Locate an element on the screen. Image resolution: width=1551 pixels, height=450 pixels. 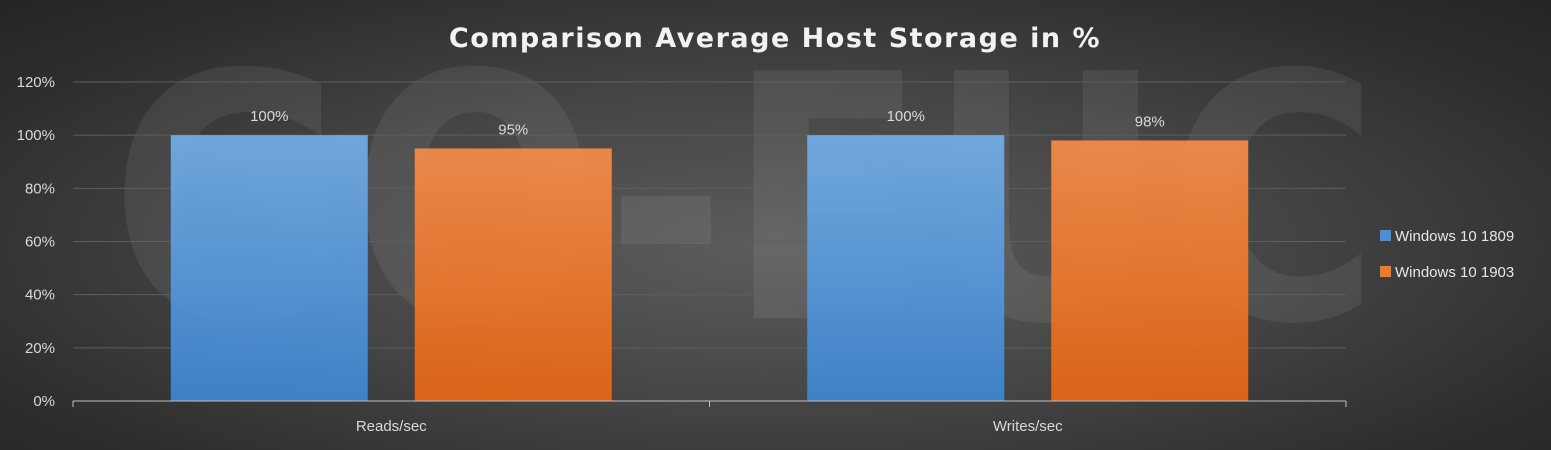
y-tick-label: 40% is located at coordinates (40, 295).